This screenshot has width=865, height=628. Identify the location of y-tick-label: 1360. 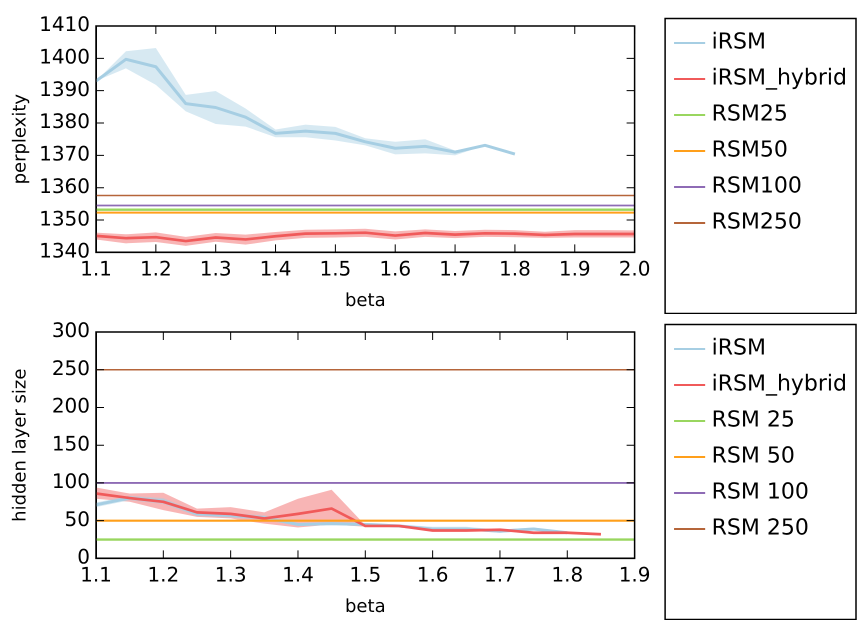
(64, 186).